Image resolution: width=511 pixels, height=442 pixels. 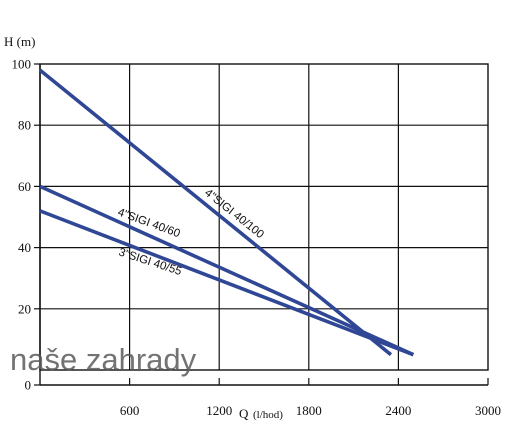 What do you see at coordinates (24, 247) in the screenshot?
I see `y-tick-label: 40` at bounding box center [24, 247].